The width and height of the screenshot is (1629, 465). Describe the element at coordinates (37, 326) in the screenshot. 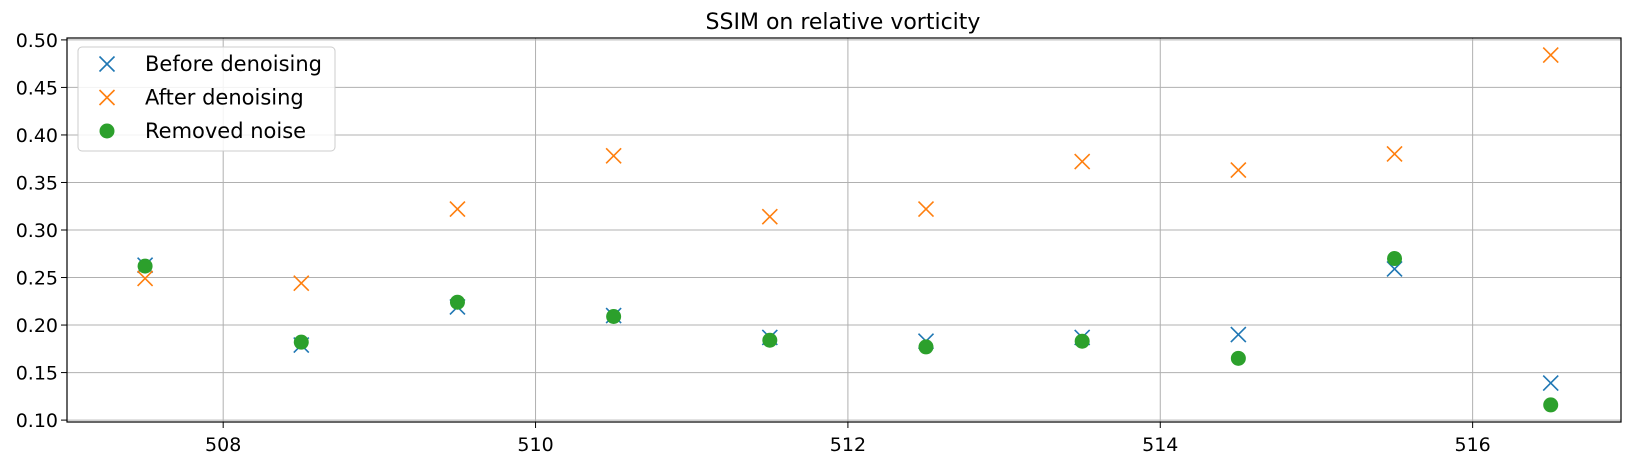

I see `y-tick-label: 0.20` at that location.